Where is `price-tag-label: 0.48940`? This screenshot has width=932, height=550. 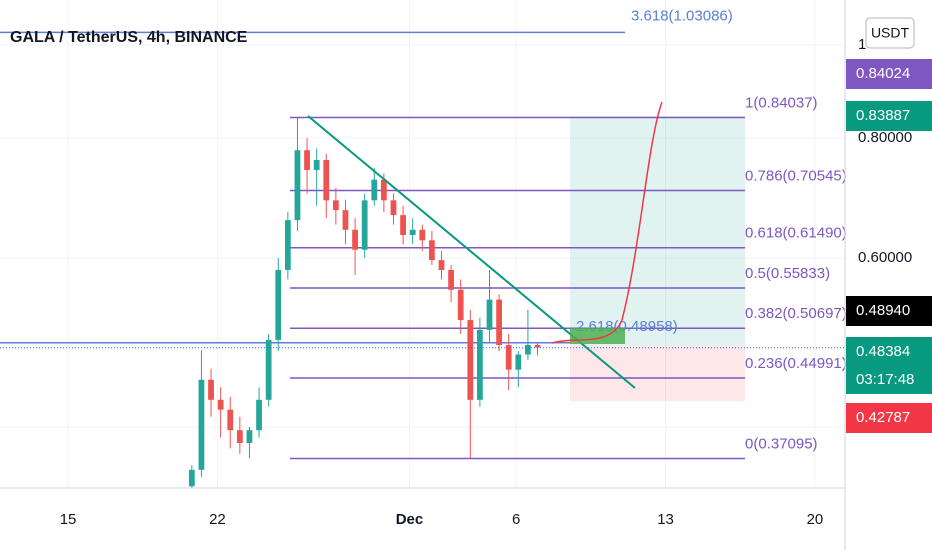
price-tag-label: 0.48940 is located at coordinates (883, 310).